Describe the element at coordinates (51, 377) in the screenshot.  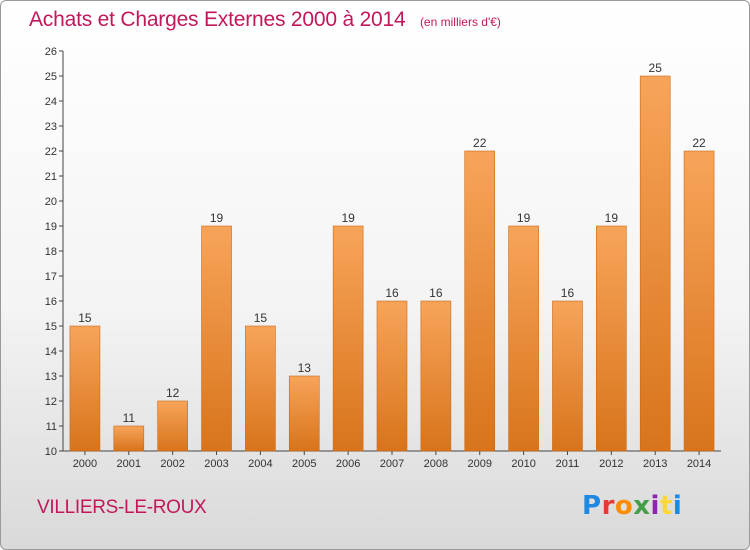
I see `y-tick-label: 13` at that location.